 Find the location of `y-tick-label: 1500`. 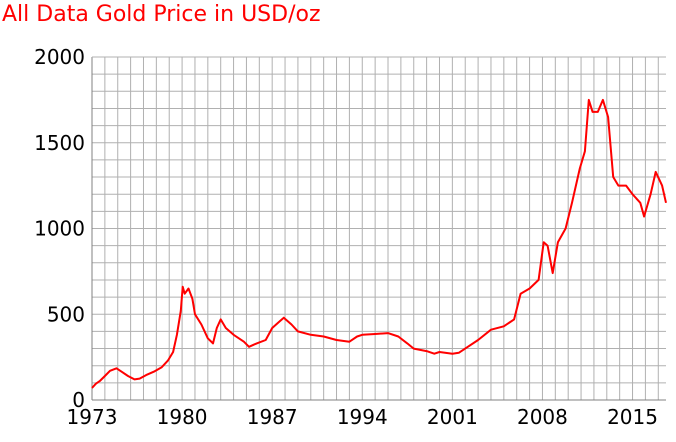

y-tick-label: 1500 is located at coordinates (59, 143).